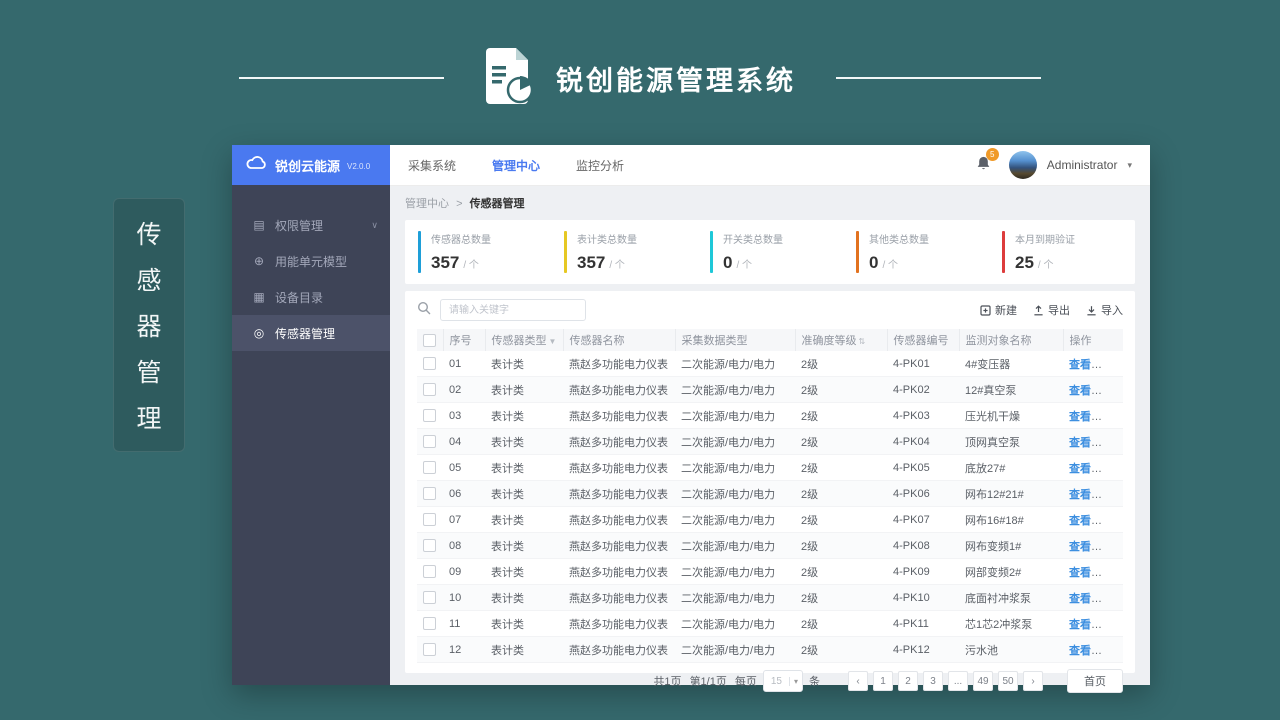  Describe the element at coordinates (432, 165) in the screenshot. I see `nav-tab: 采集系统` at that location.